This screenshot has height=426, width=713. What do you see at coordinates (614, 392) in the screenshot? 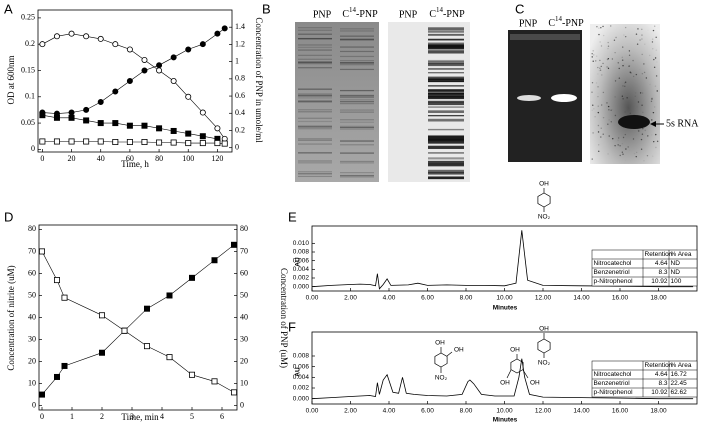
I see `table-cell: p-Nitrophenol` at bounding box center [614, 392].